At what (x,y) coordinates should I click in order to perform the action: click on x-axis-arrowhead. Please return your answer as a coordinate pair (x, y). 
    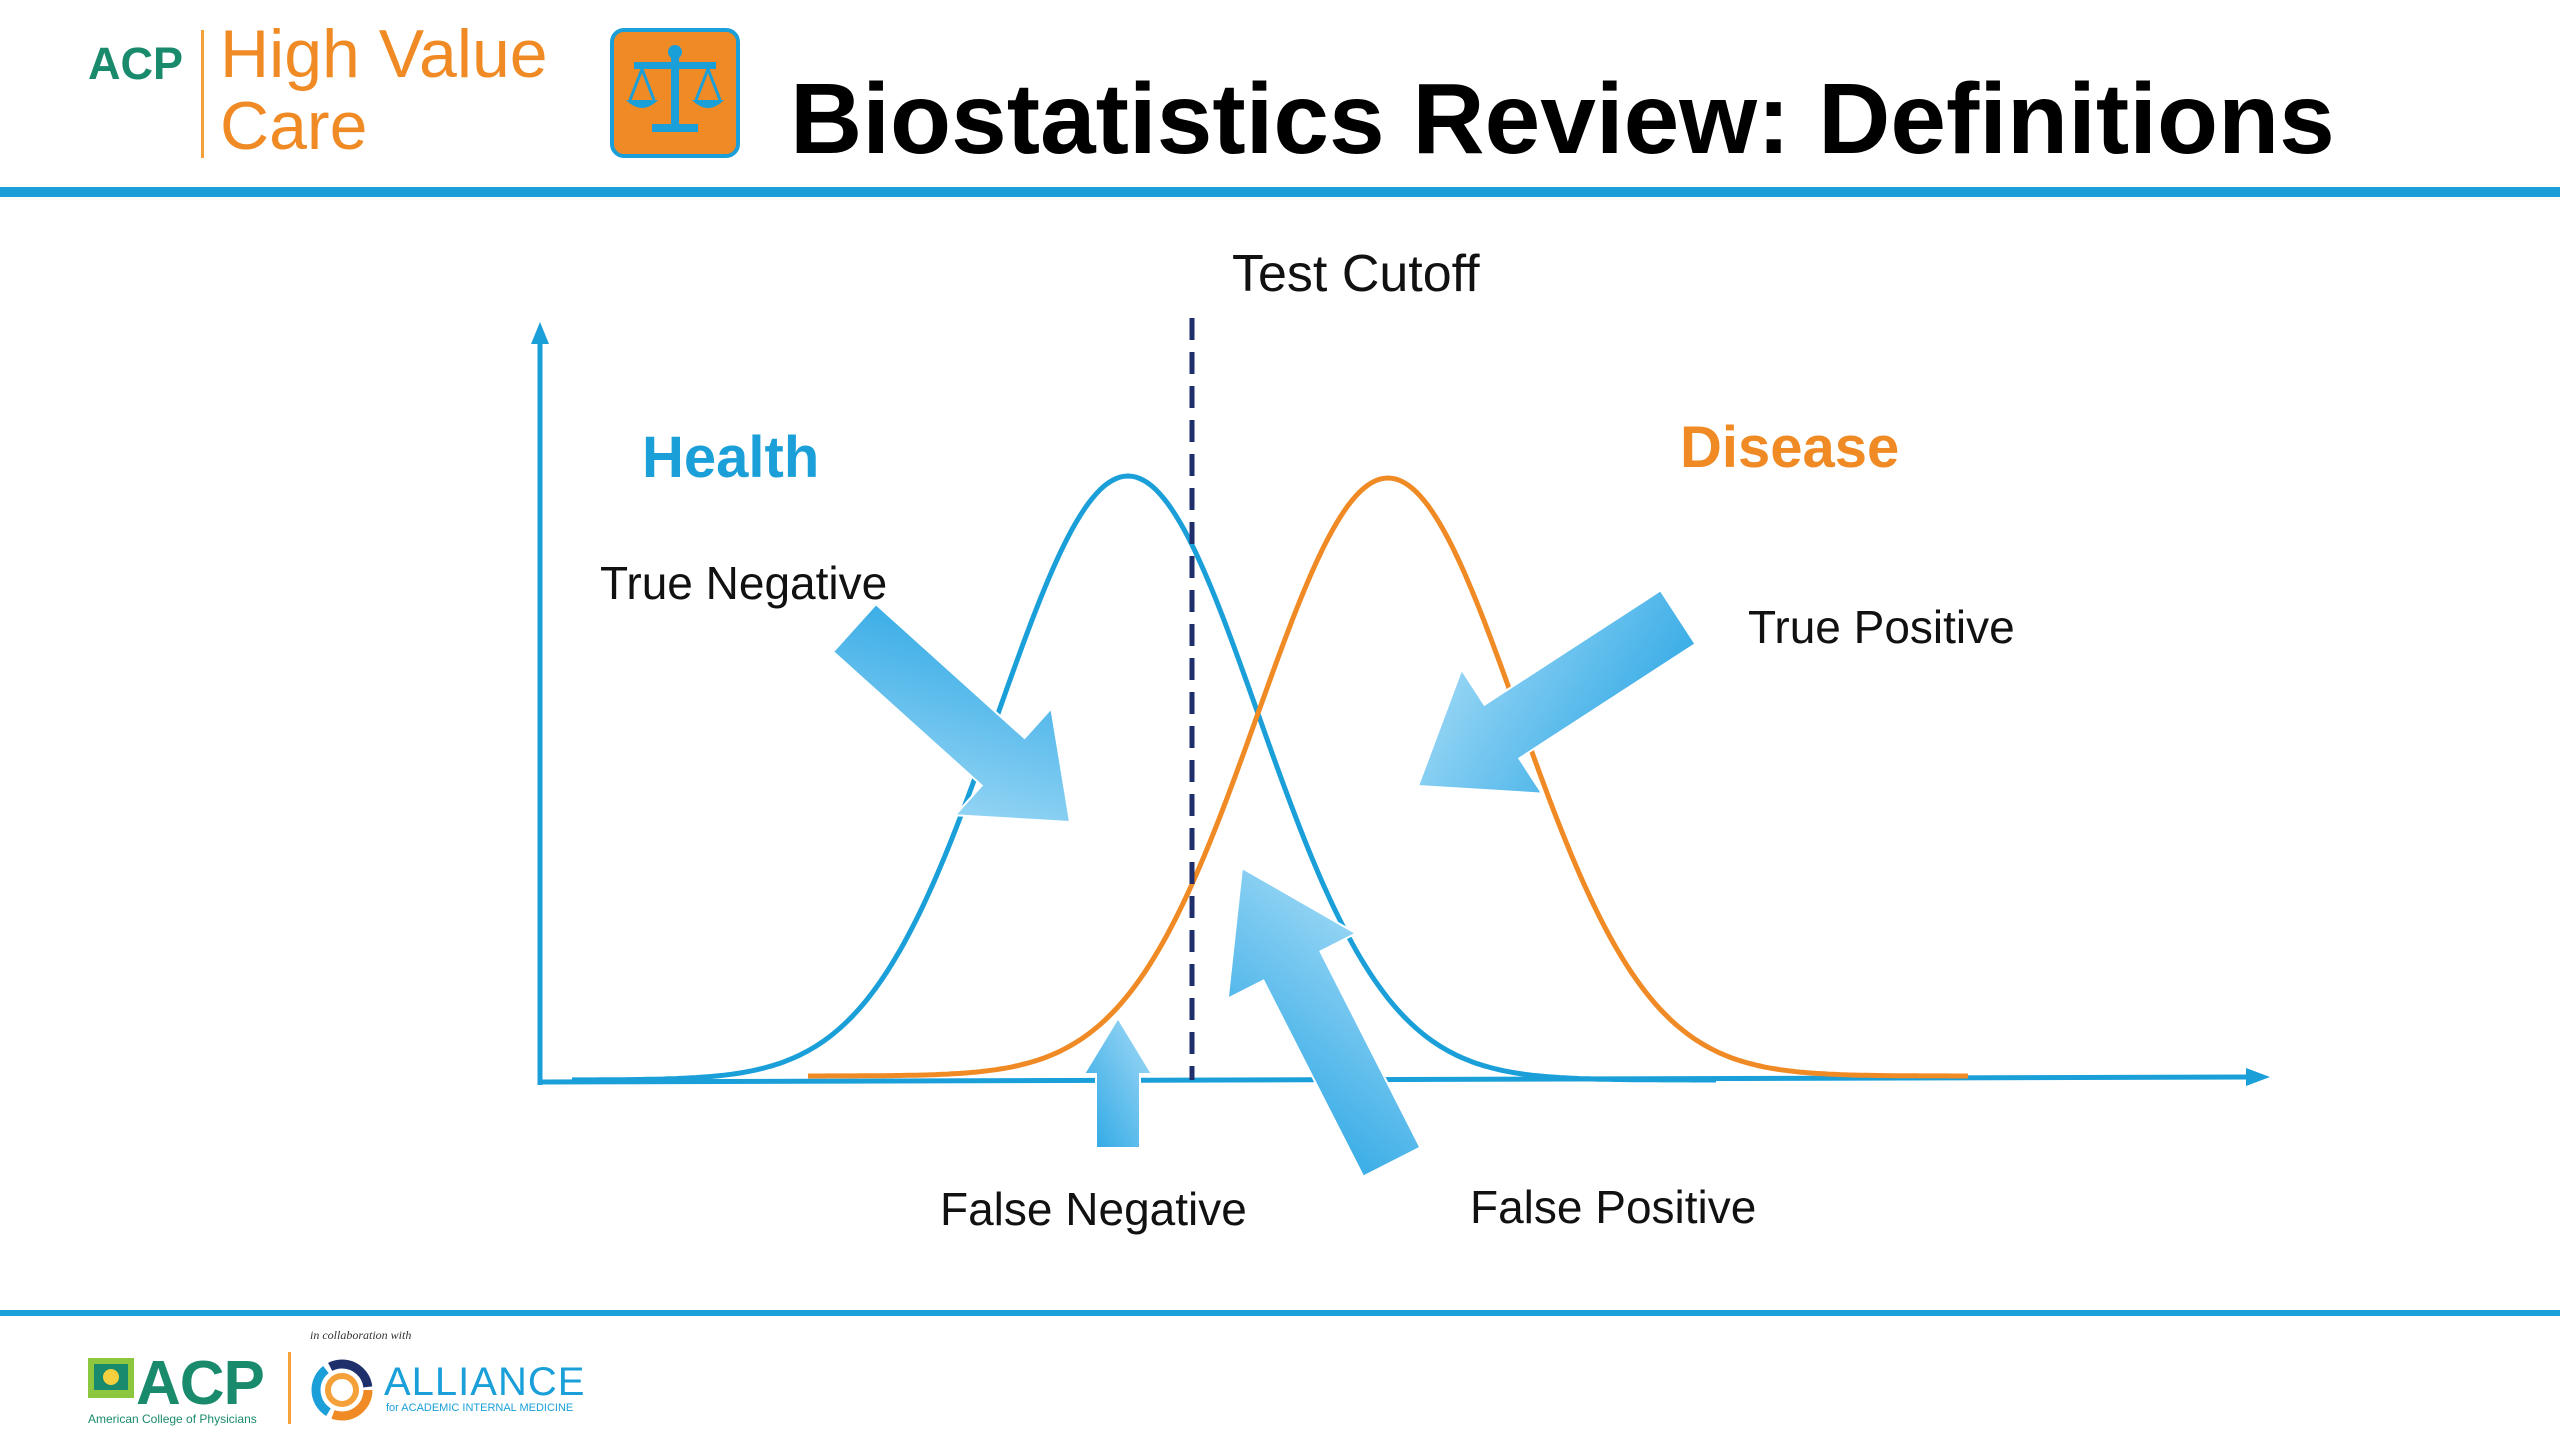
    Looking at the image, I should click on (2258, 1077).